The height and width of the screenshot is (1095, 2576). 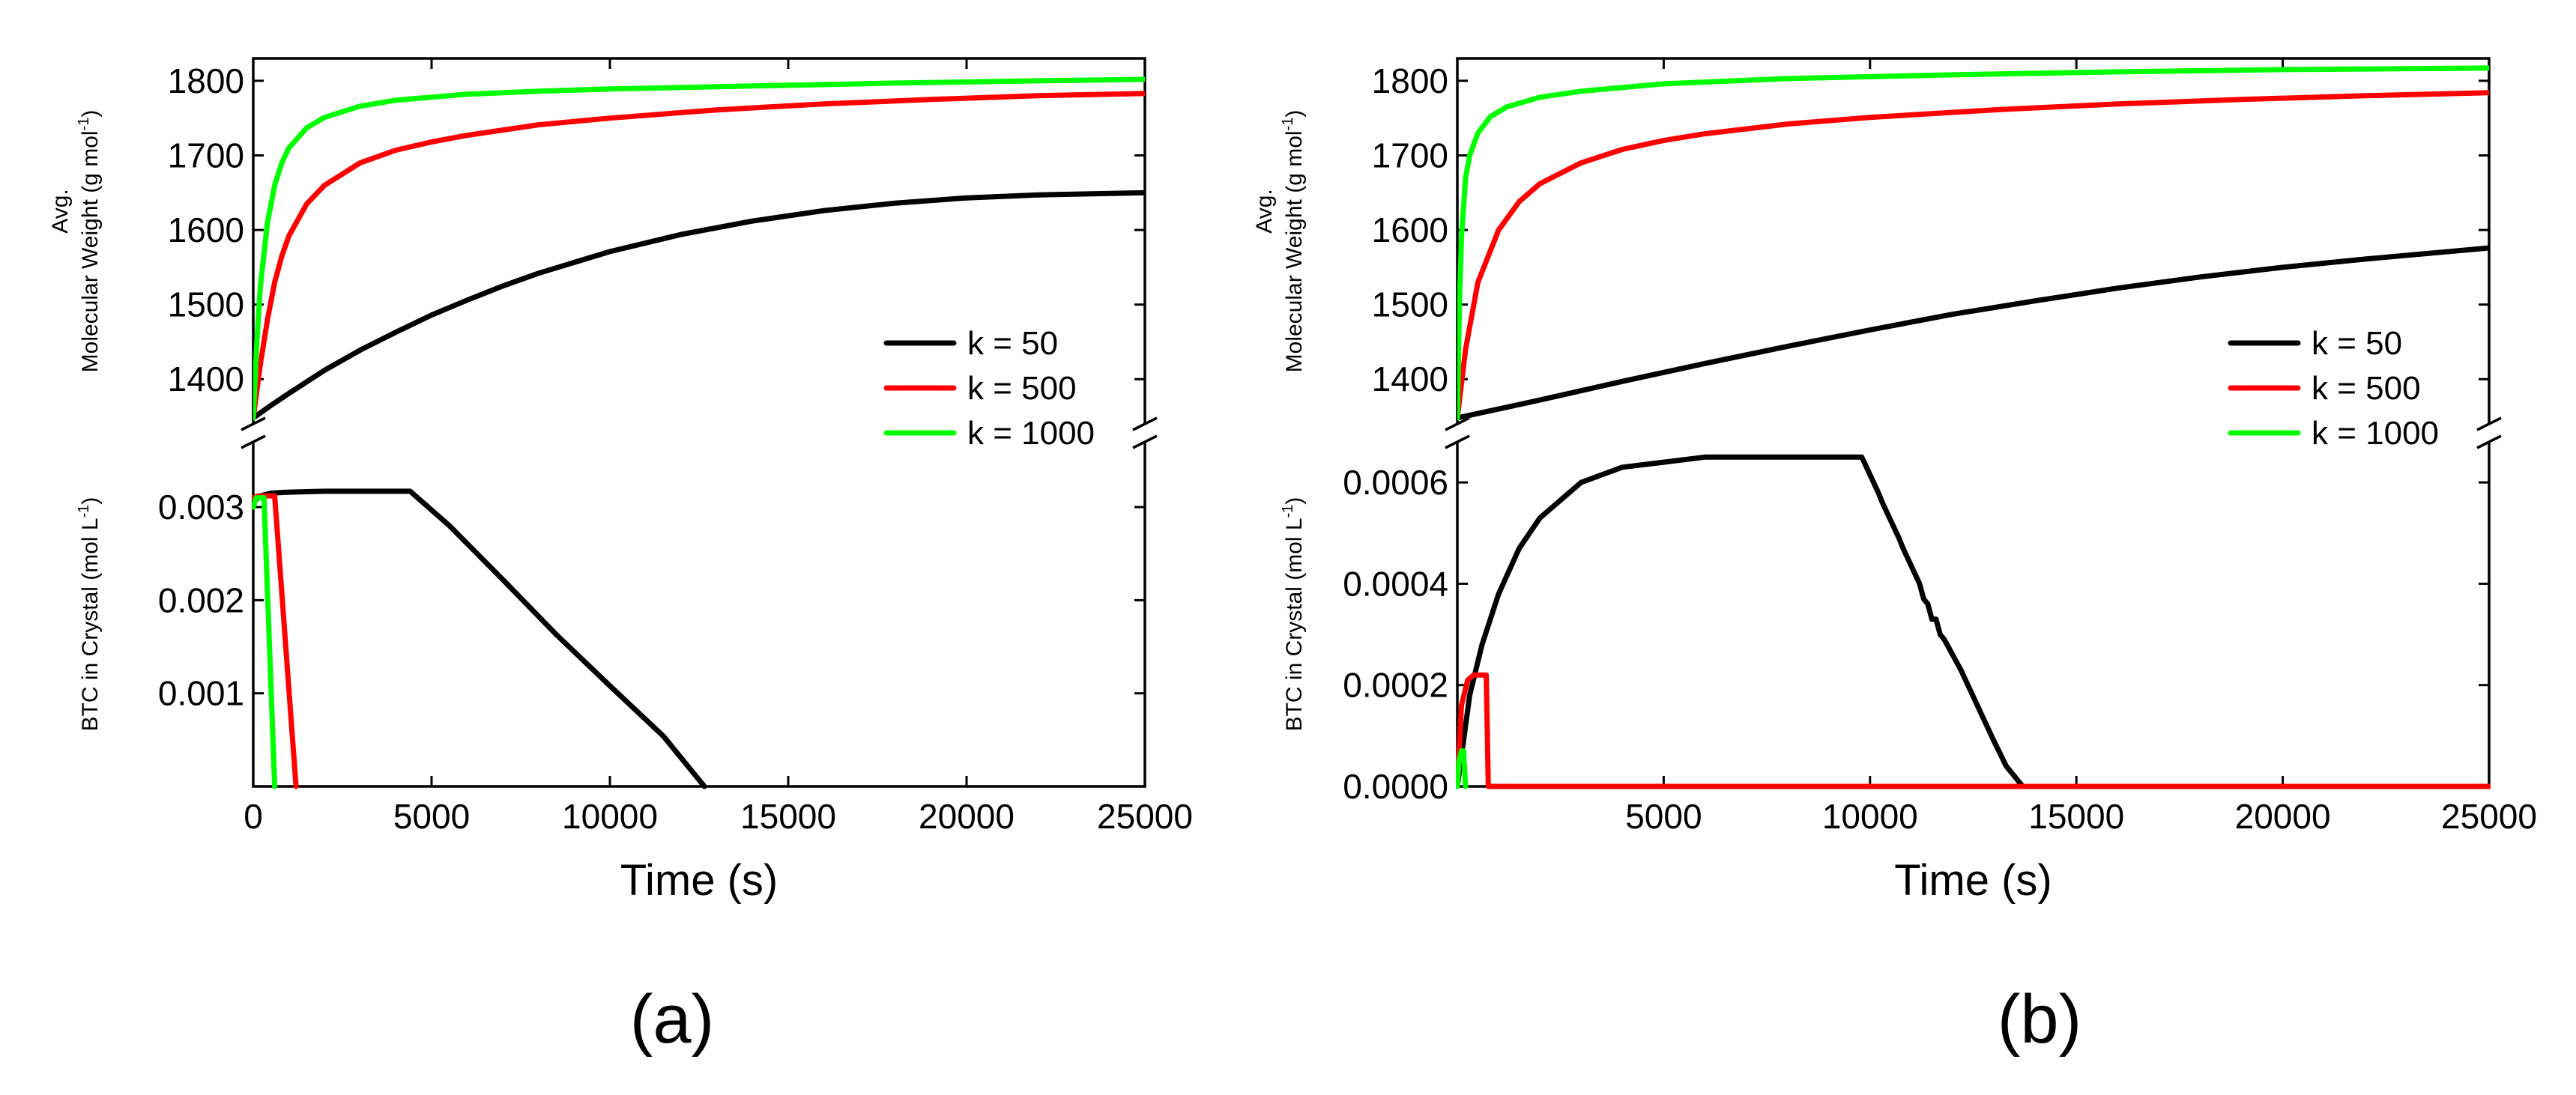 What do you see at coordinates (201, 599) in the screenshot?
I see `bottom-y-tick-label: 0.002` at bounding box center [201, 599].